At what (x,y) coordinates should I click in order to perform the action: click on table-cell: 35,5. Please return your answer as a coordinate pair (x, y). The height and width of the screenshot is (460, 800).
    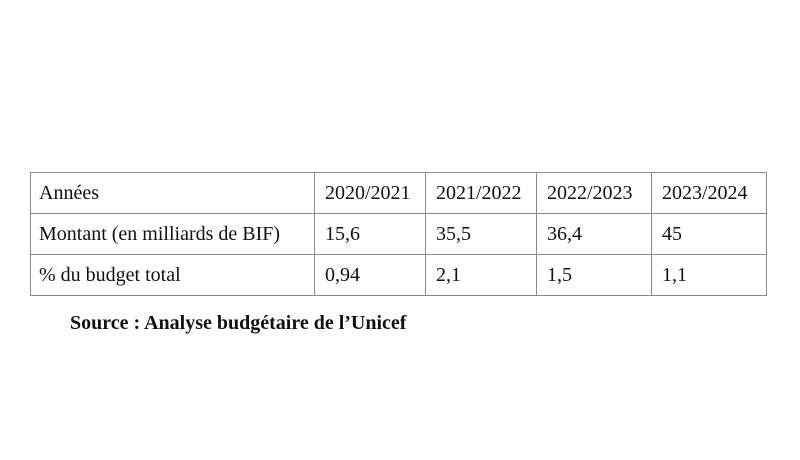
    Looking at the image, I should click on (481, 234).